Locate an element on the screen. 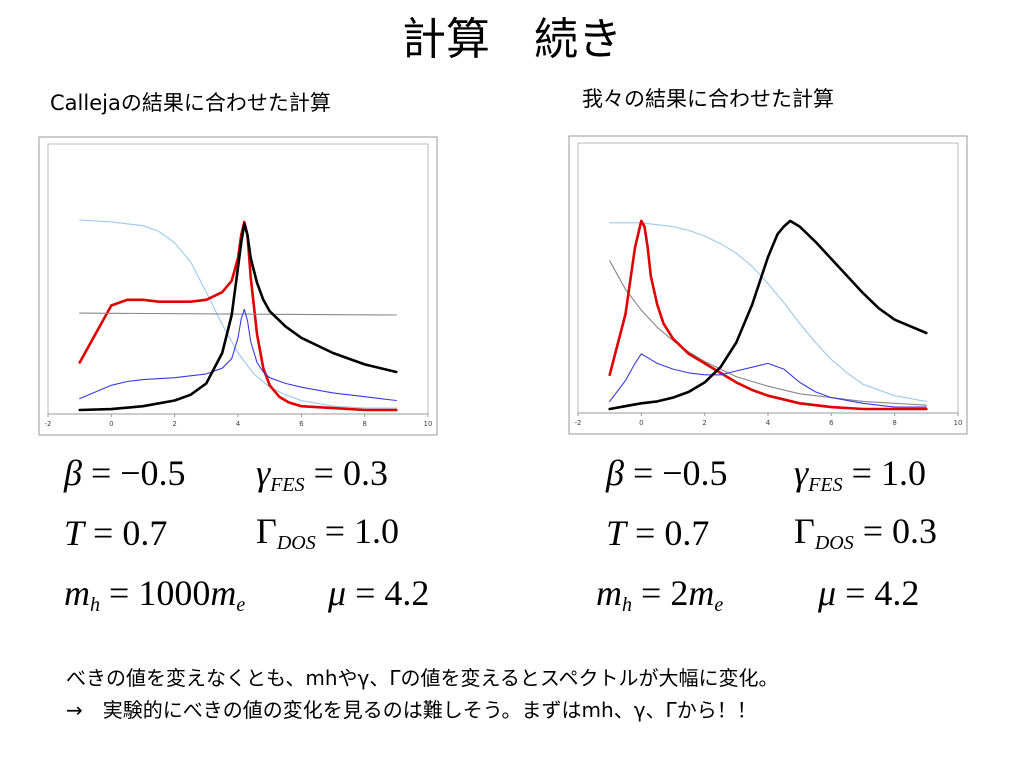 This screenshot has width=1024, height=768. left-T-value: 0.7 is located at coordinates (145, 533).